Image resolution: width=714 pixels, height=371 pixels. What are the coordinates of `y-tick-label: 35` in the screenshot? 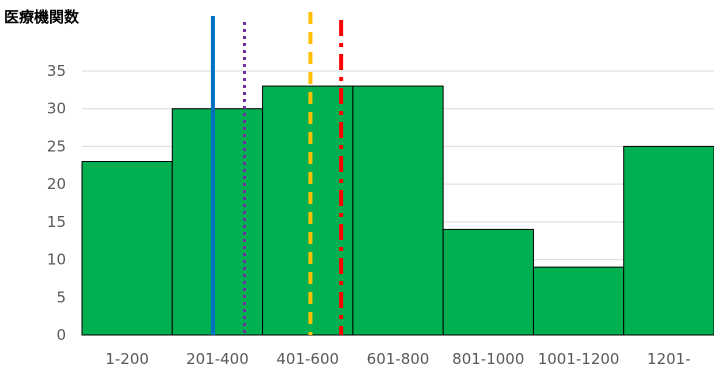 It's located at (56, 71).